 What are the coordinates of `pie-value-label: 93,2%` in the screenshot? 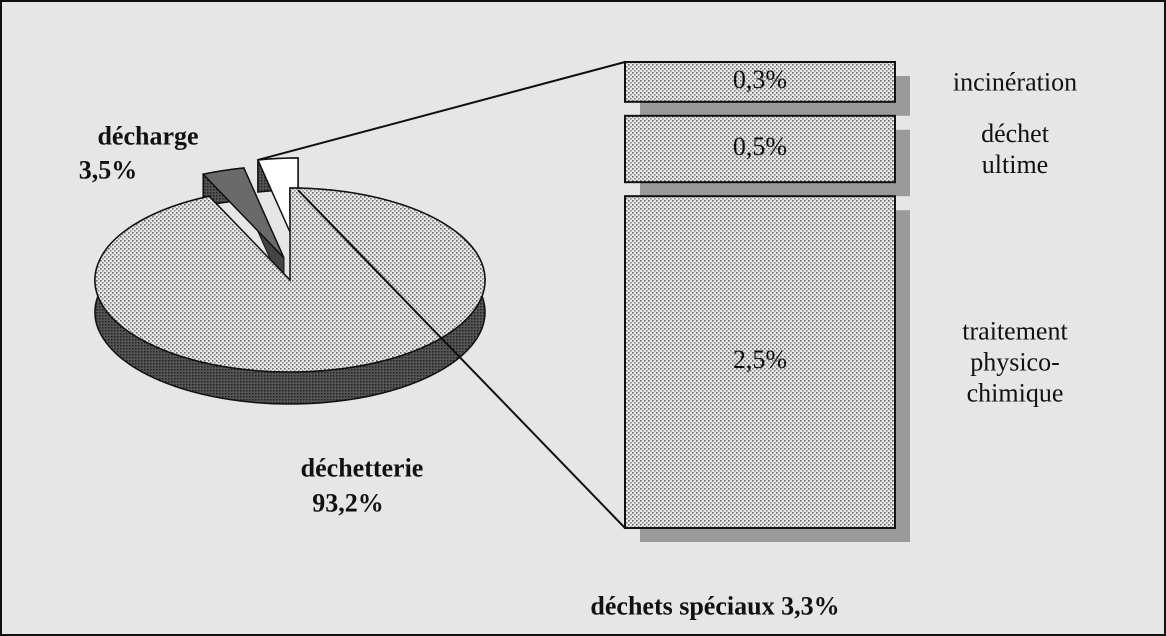 It's located at (348, 503).